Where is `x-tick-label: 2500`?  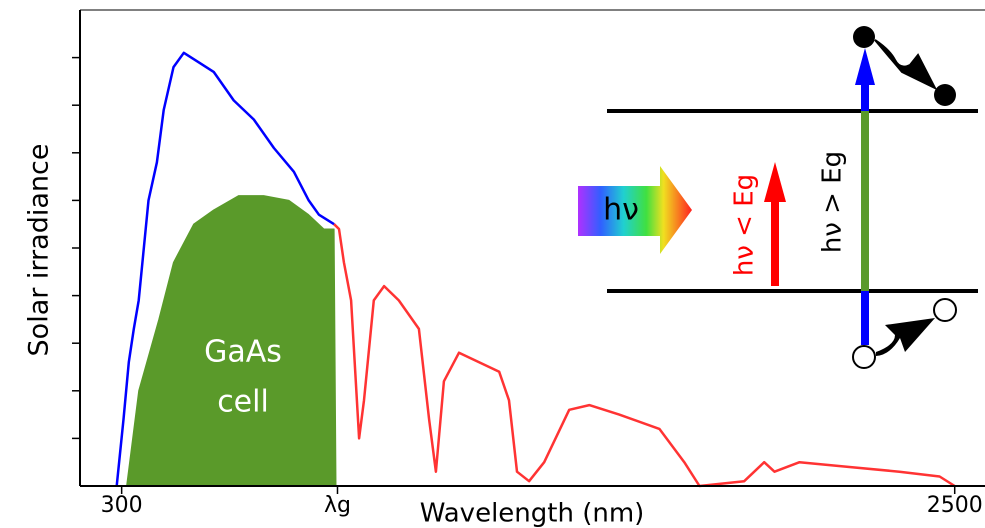
x-tick-label: 2500 is located at coordinates (955, 505).